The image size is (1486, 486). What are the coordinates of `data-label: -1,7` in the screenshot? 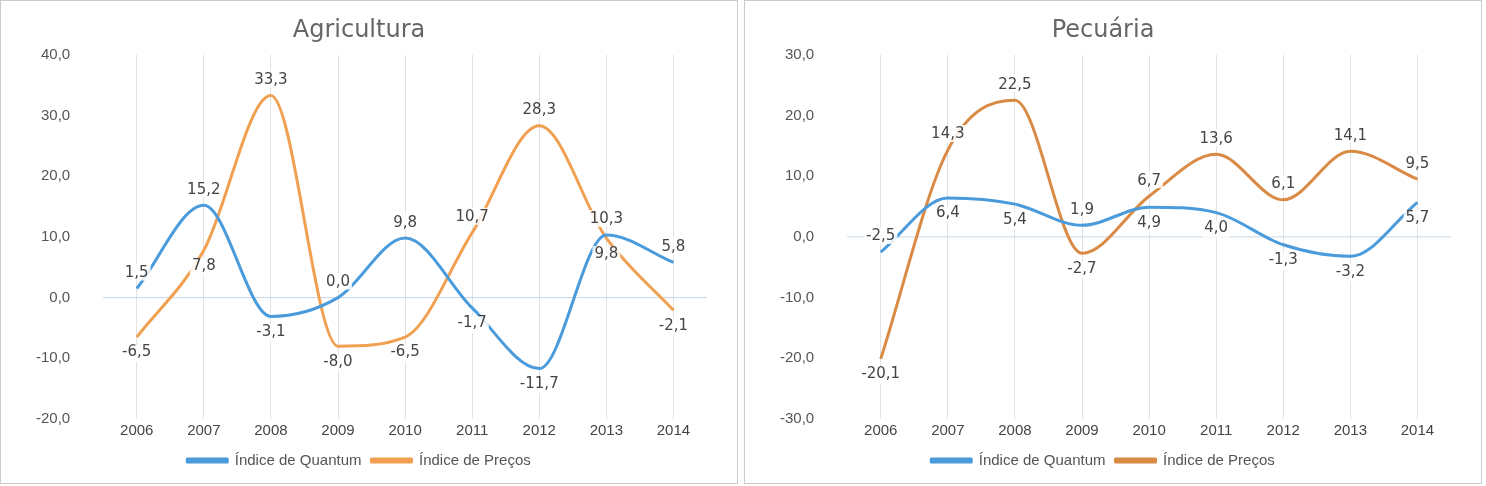 It's located at (472, 322).